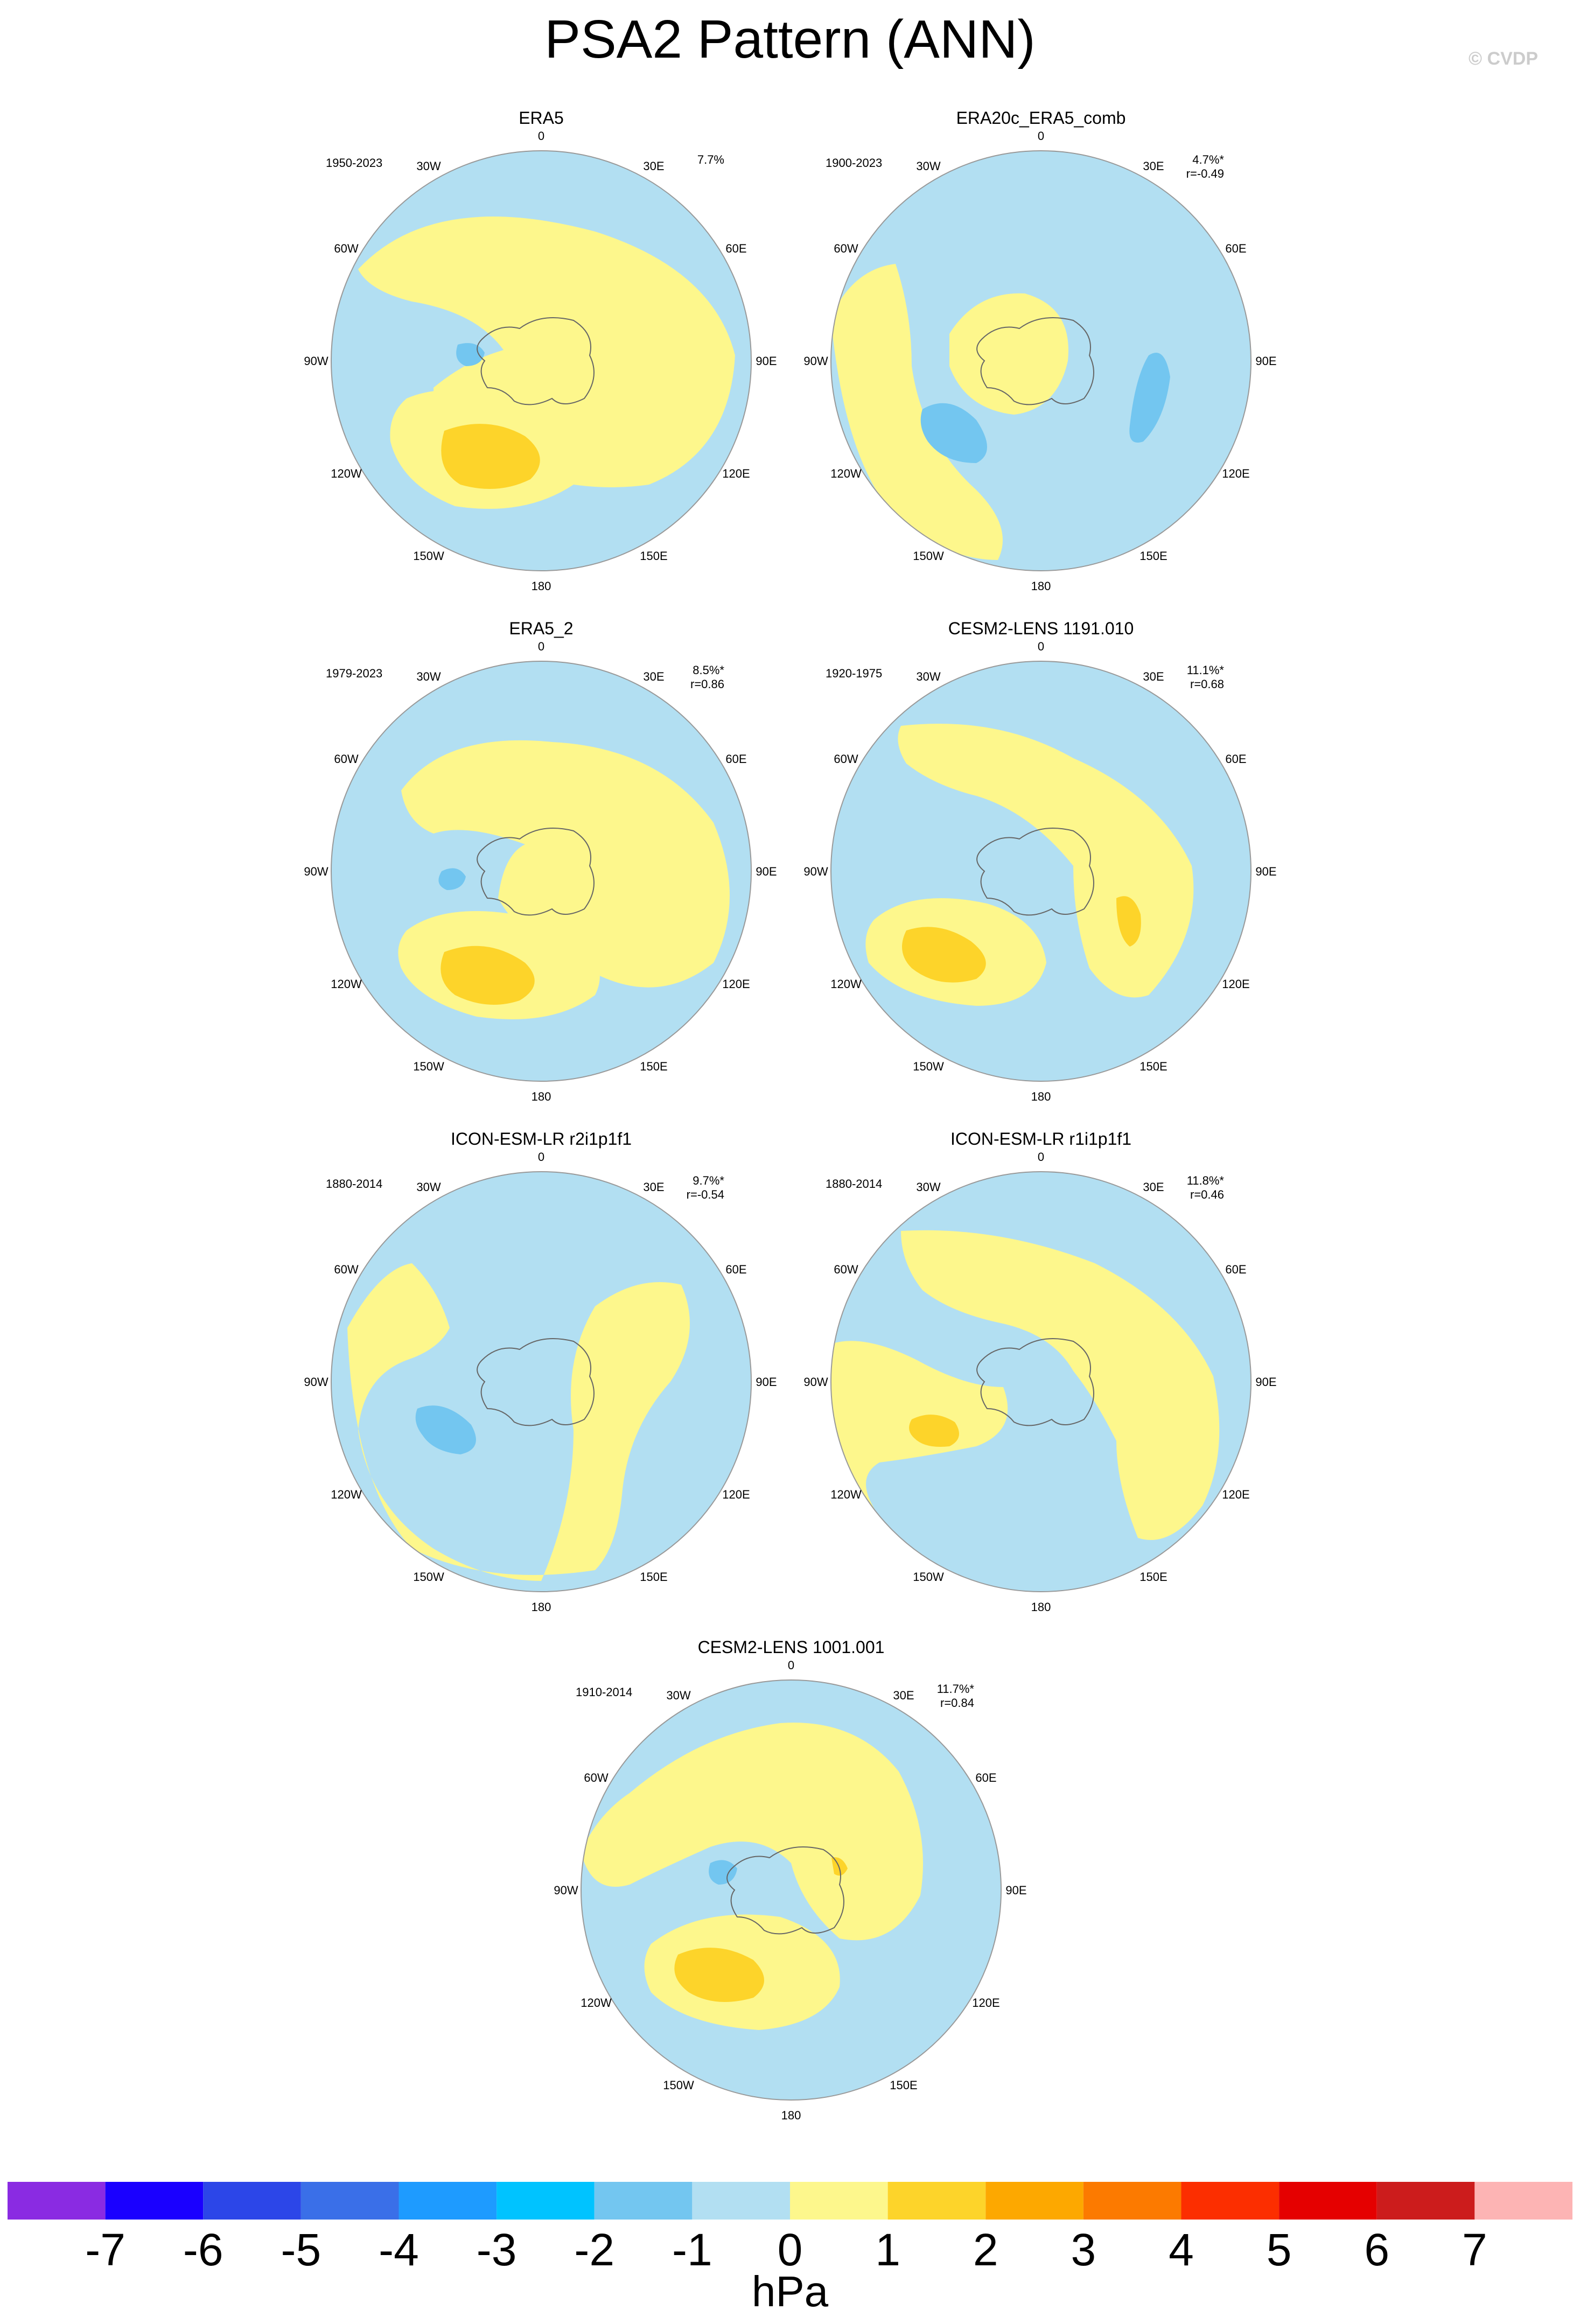  I want to click on colorbar-tick-label: 2, so click(985, 2249).